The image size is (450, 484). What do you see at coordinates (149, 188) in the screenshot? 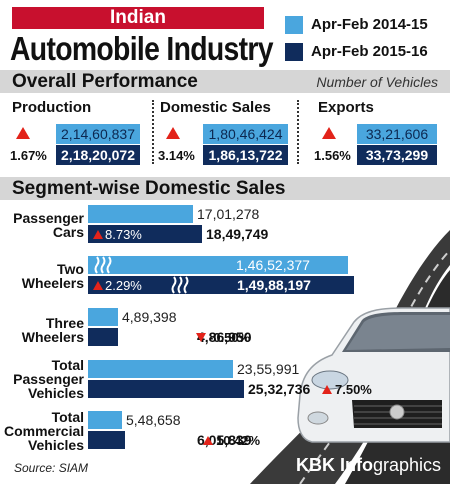
I see `segment-heading: Segment-wise Domestic Sales` at bounding box center [149, 188].